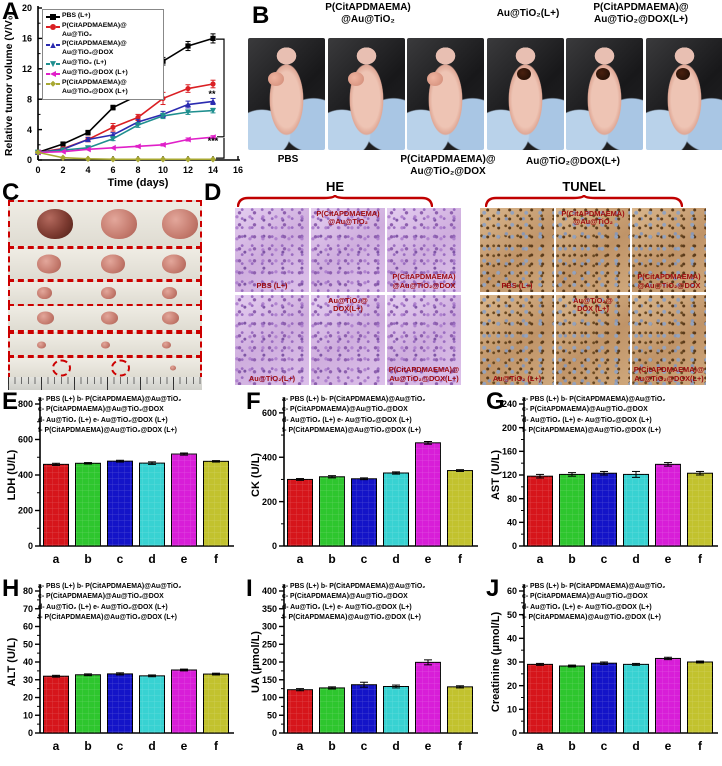 Image resolution: width=722 pixels, height=766 pixels. I want to click on tunel-image: Au@TiO₂@ DOX (L+), so click(593, 340).